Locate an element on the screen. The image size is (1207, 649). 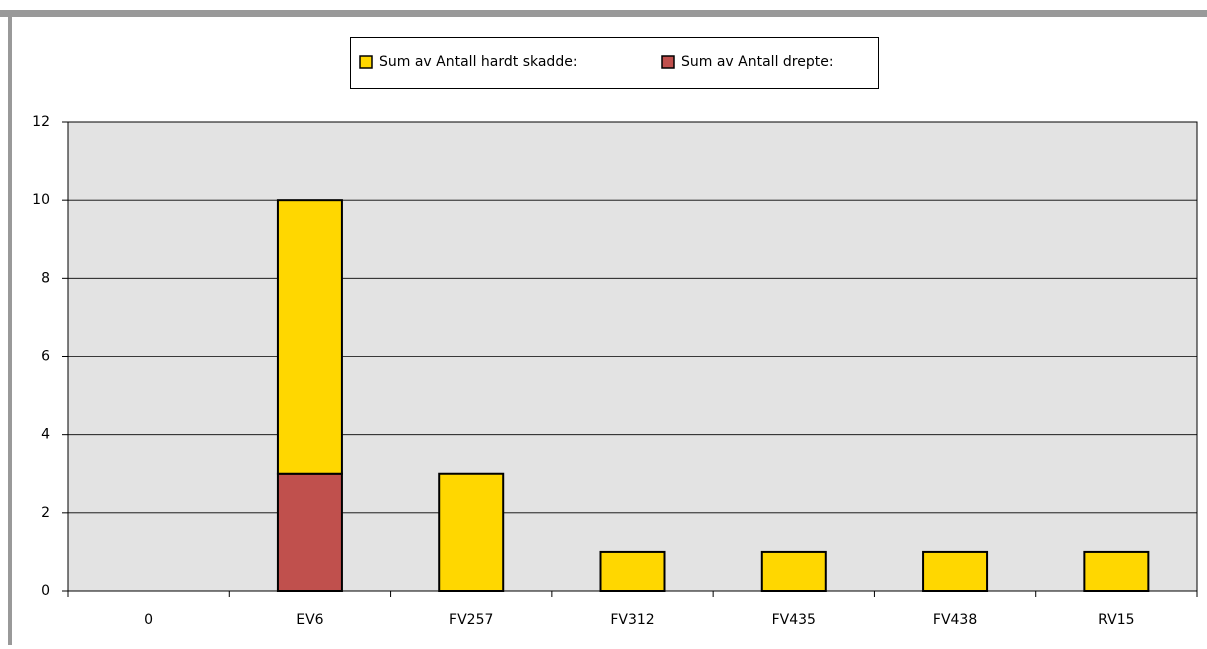
y-tick-label: 10 is located at coordinates (41, 200).